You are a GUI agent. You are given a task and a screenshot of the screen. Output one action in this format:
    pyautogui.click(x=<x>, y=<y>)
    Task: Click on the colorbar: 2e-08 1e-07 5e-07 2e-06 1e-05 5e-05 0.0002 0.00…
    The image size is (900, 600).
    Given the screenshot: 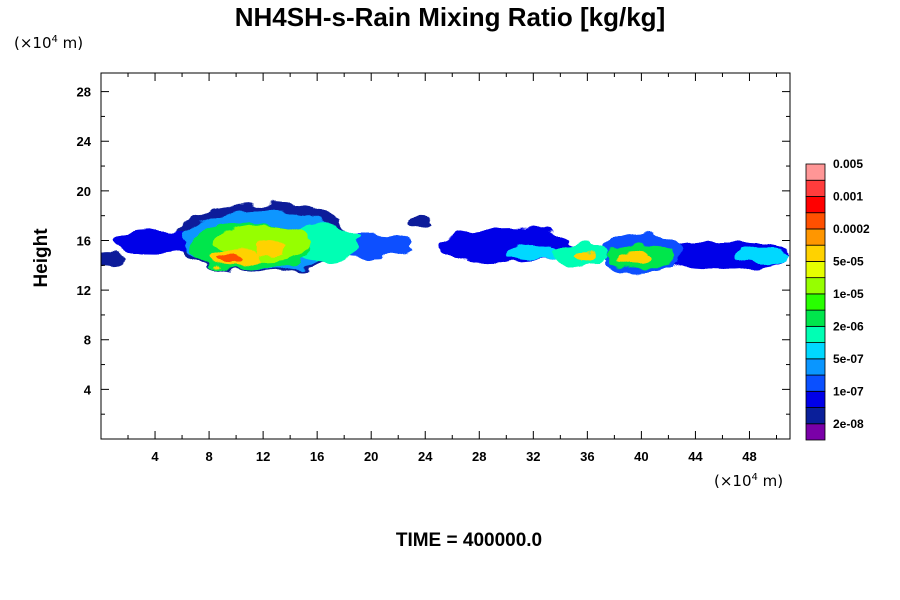 What is the action you would take?
    pyautogui.click(x=837, y=299)
    